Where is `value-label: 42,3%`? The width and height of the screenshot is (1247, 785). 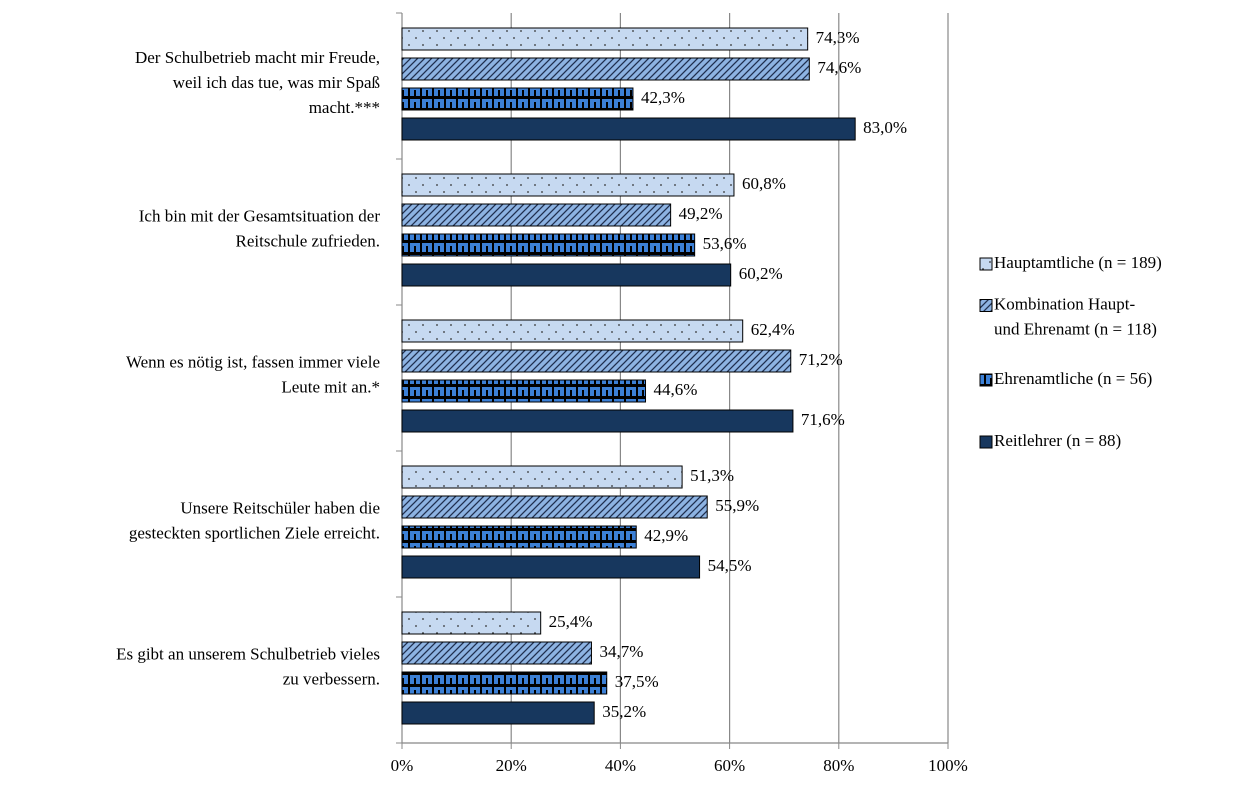 value-label: 42,3% is located at coordinates (663, 97).